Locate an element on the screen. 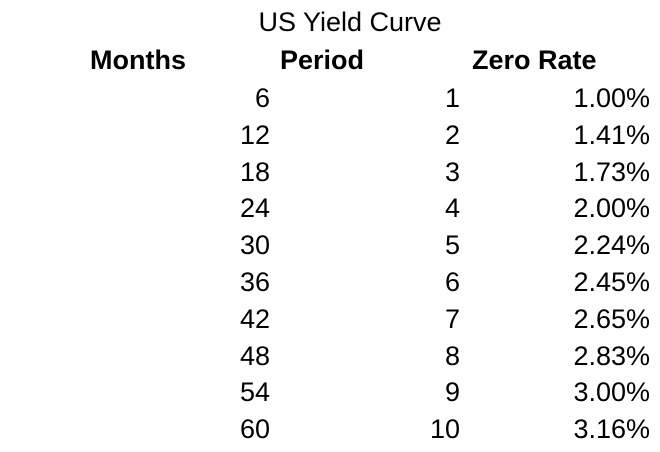 This screenshot has width=660, height=452. cell-months: 54 is located at coordinates (254, 392).